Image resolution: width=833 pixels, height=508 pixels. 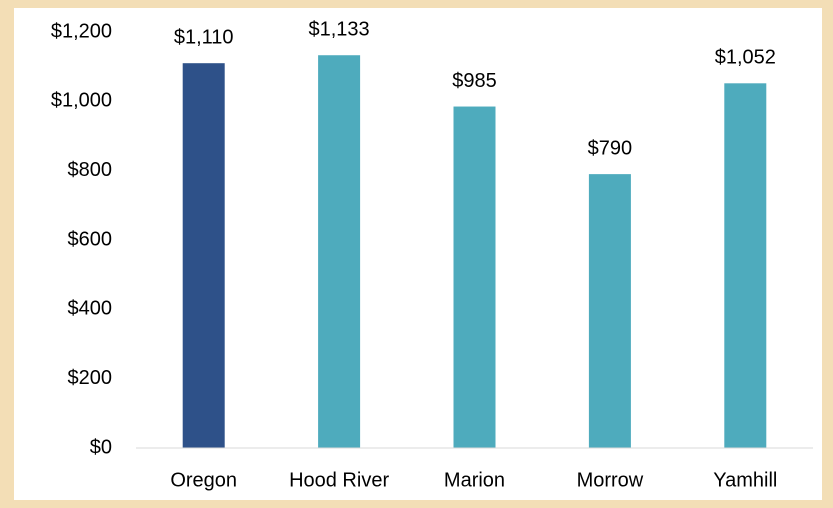 What do you see at coordinates (203, 480) in the screenshot?
I see `x-tick-label: Oregon` at bounding box center [203, 480].